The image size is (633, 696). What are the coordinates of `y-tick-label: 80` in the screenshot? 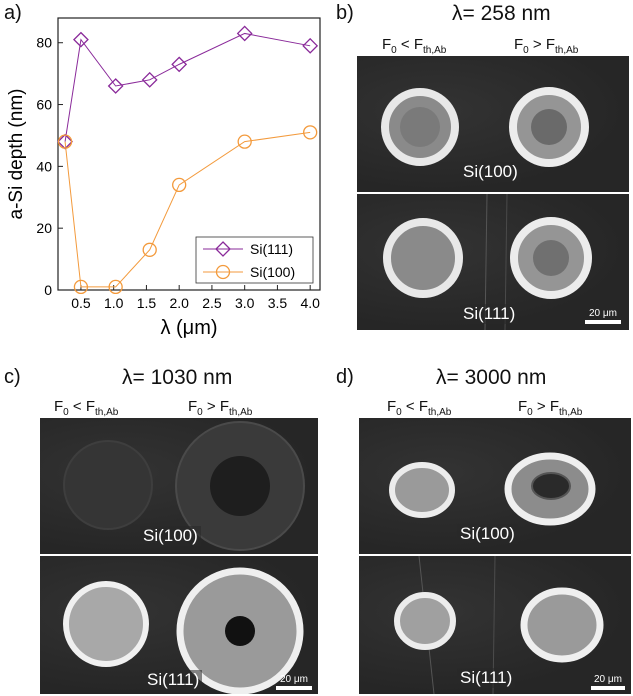 It's located at (44, 43).